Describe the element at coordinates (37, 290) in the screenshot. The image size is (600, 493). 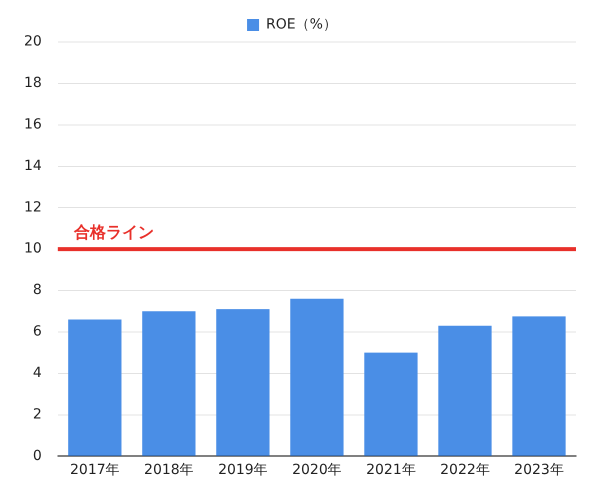
I see `y-tick-label: 8` at that location.